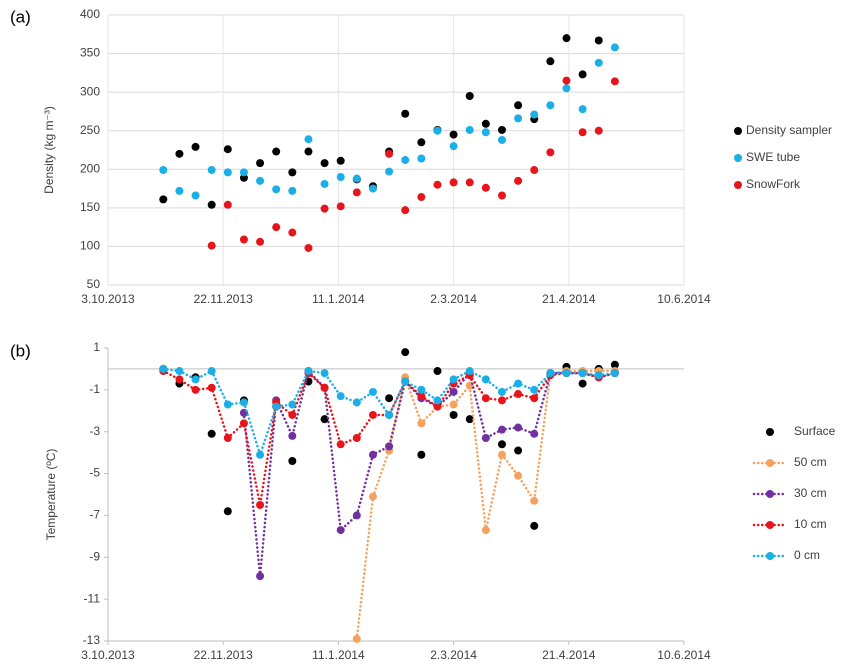 This screenshot has height=669, width=841. Describe the element at coordinates (90, 130) in the screenshot. I see `y-tick-label: 250` at that location.